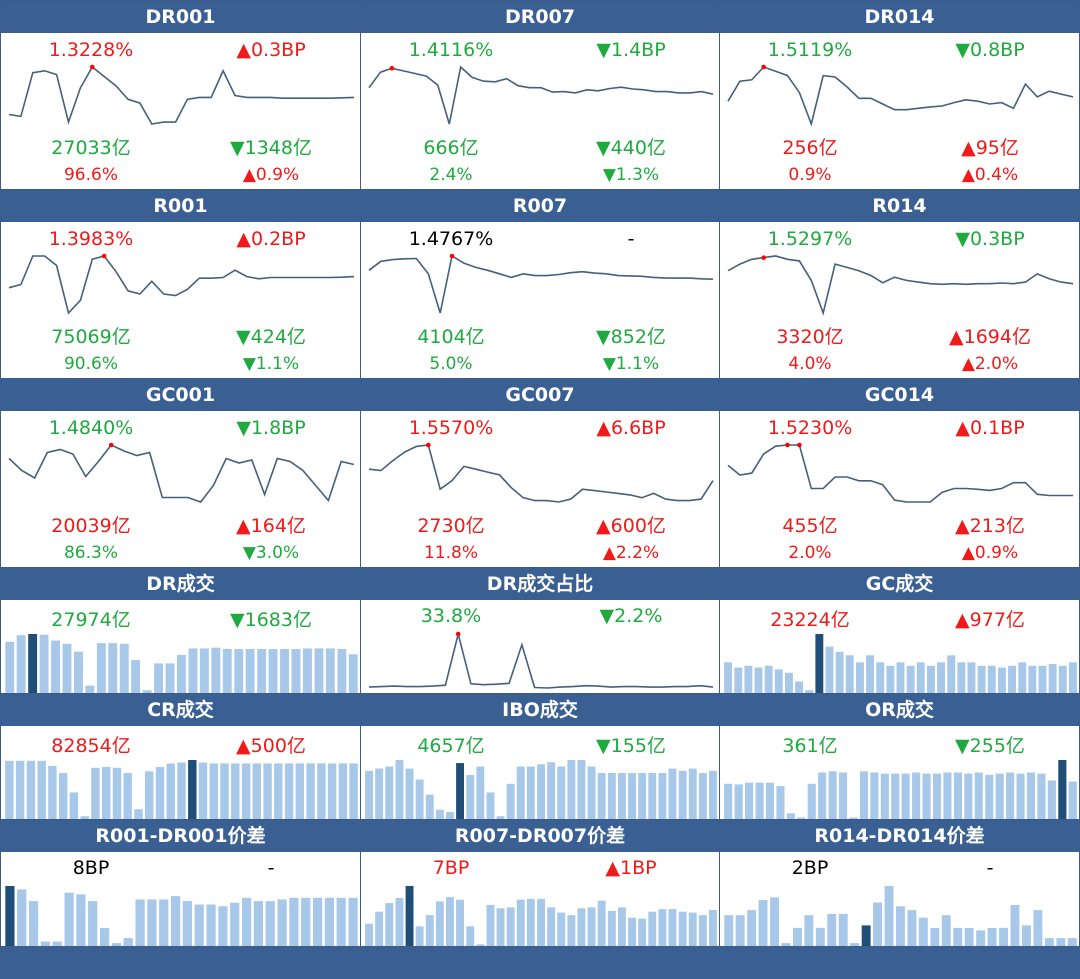  Describe the element at coordinates (540, 17) in the screenshot. I see `panel-title: DR007` at that location.